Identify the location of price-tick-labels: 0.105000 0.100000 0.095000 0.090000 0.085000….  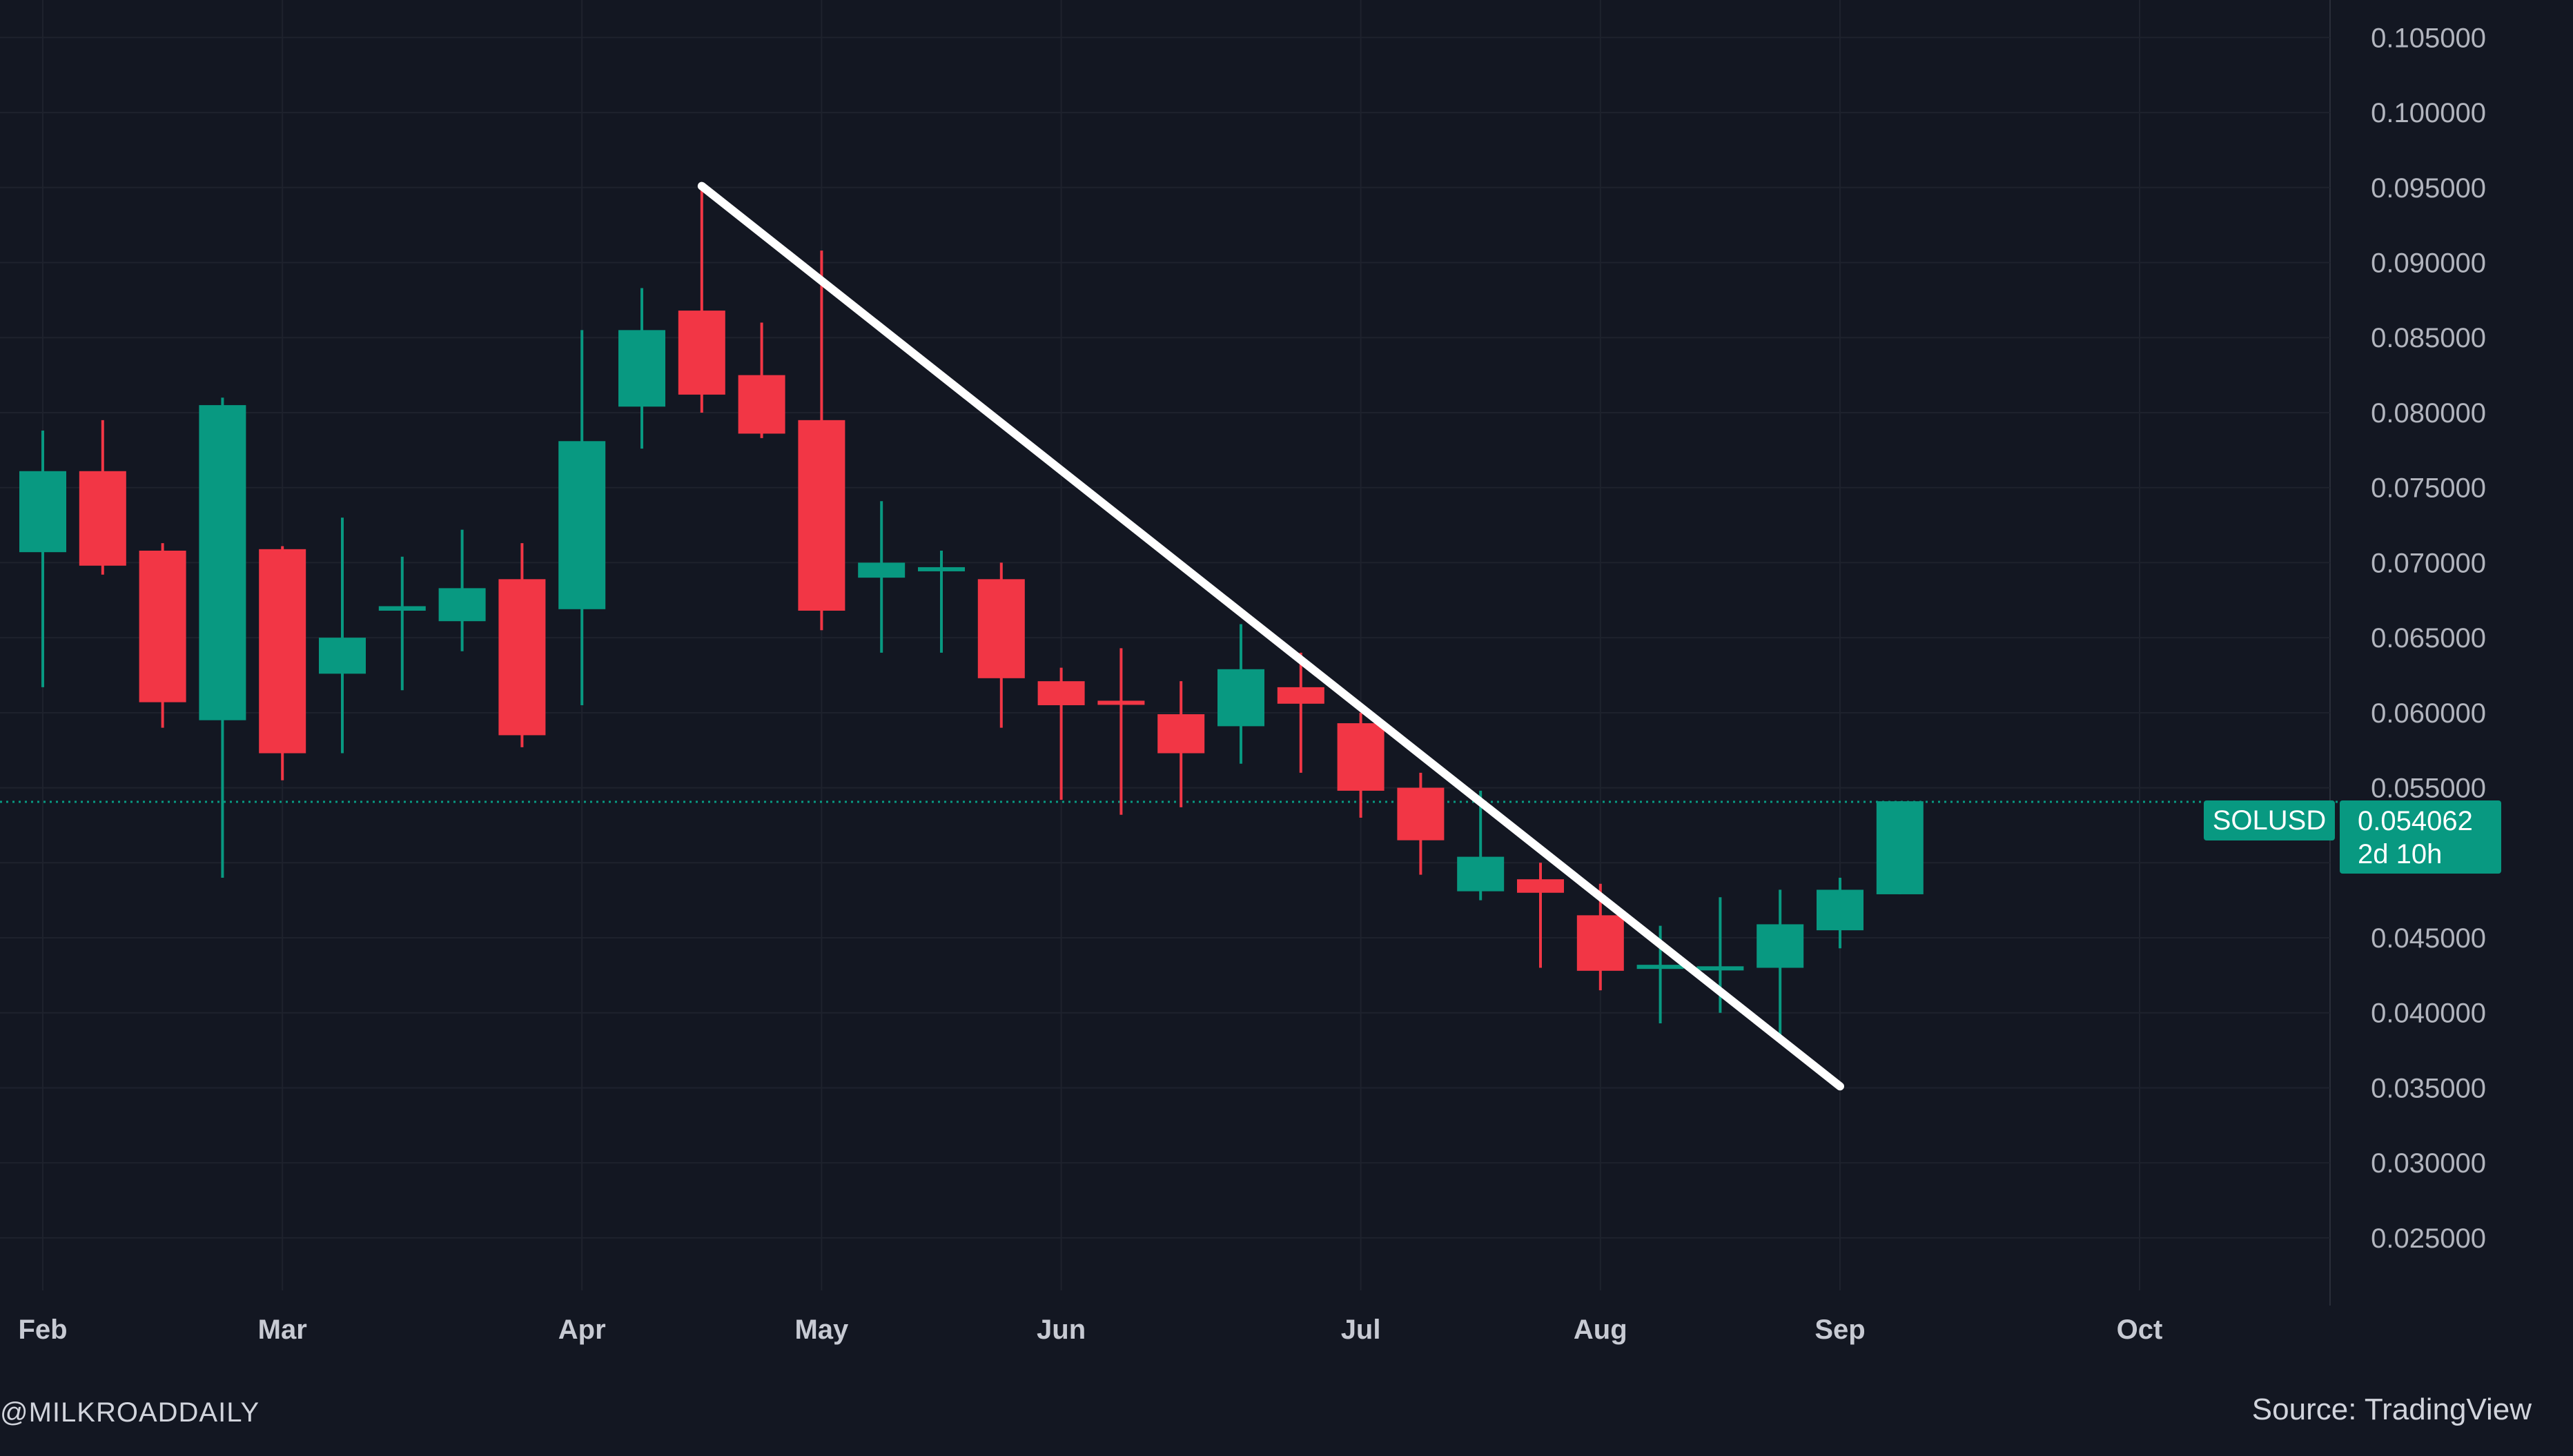
(2428, 638).